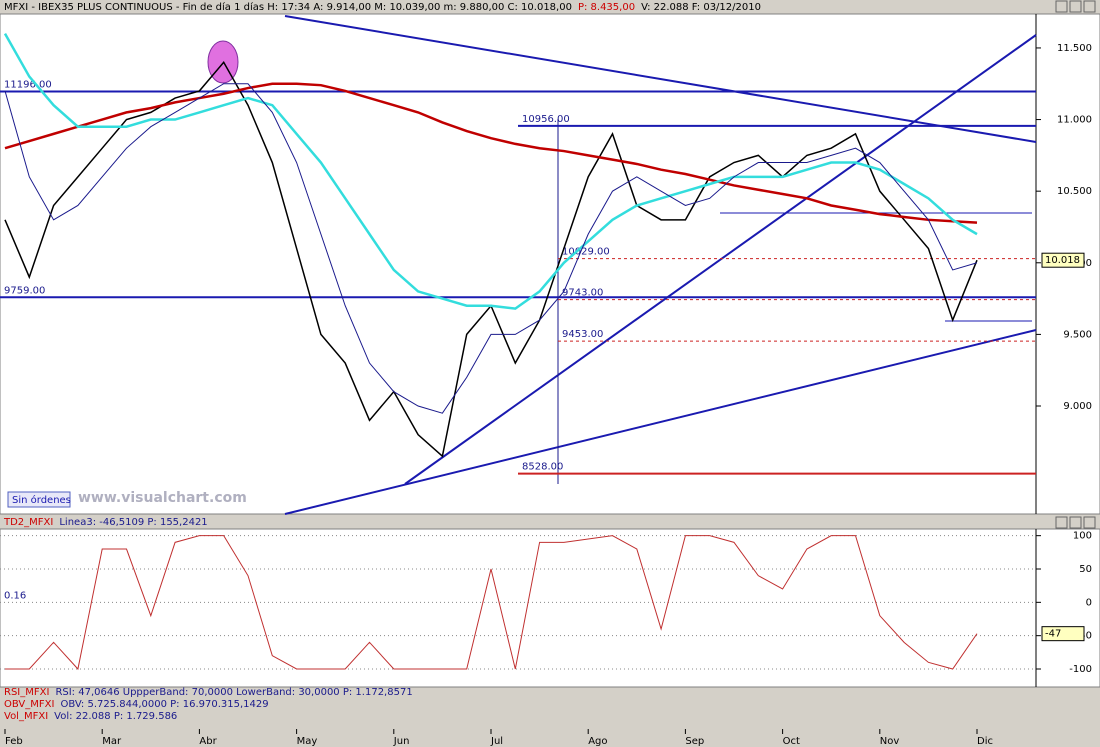 The width and height of the screenshot is (1100, 747). What do you see at coordinates (1074, 120) in the screenshot?
I see `y-tick-label: 11.000` at bounding box center [1074, 120].